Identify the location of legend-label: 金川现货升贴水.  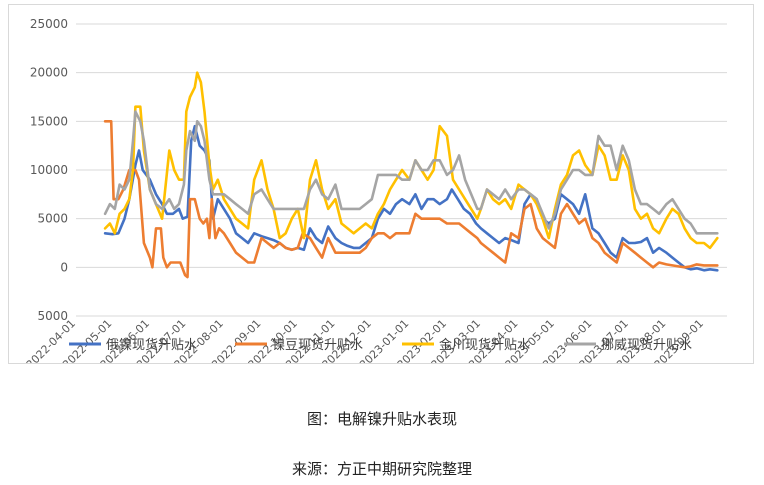
(484, 345).